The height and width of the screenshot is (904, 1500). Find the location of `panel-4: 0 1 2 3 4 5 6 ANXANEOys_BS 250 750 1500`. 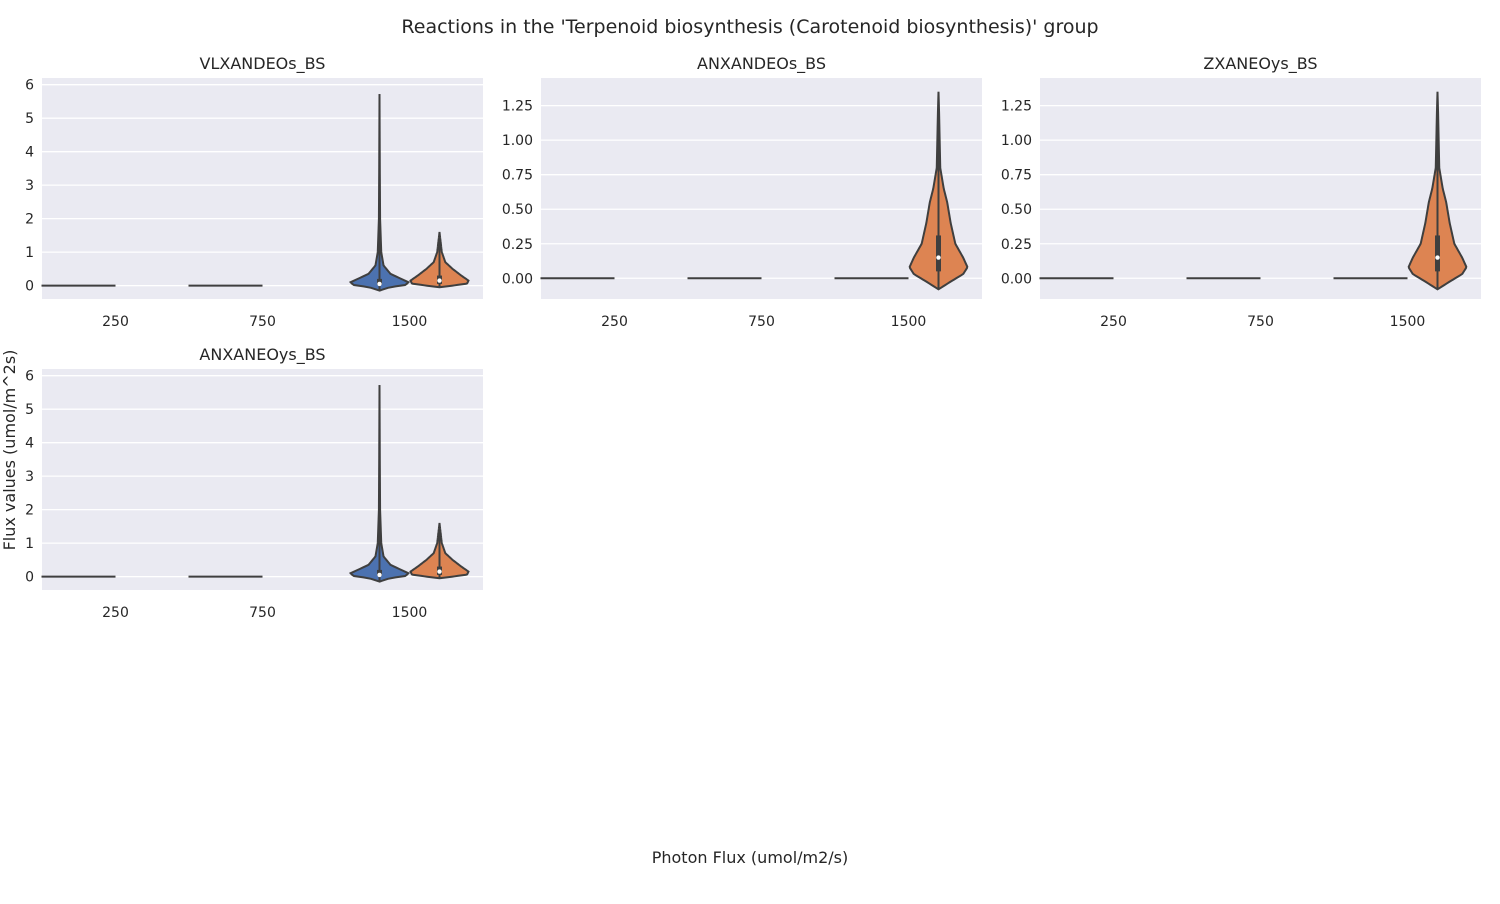

panel-4: 0 1 2 3 4 5 6 ANXANEOys_BS 250 750 1500 is located at coordinates (254, 483).